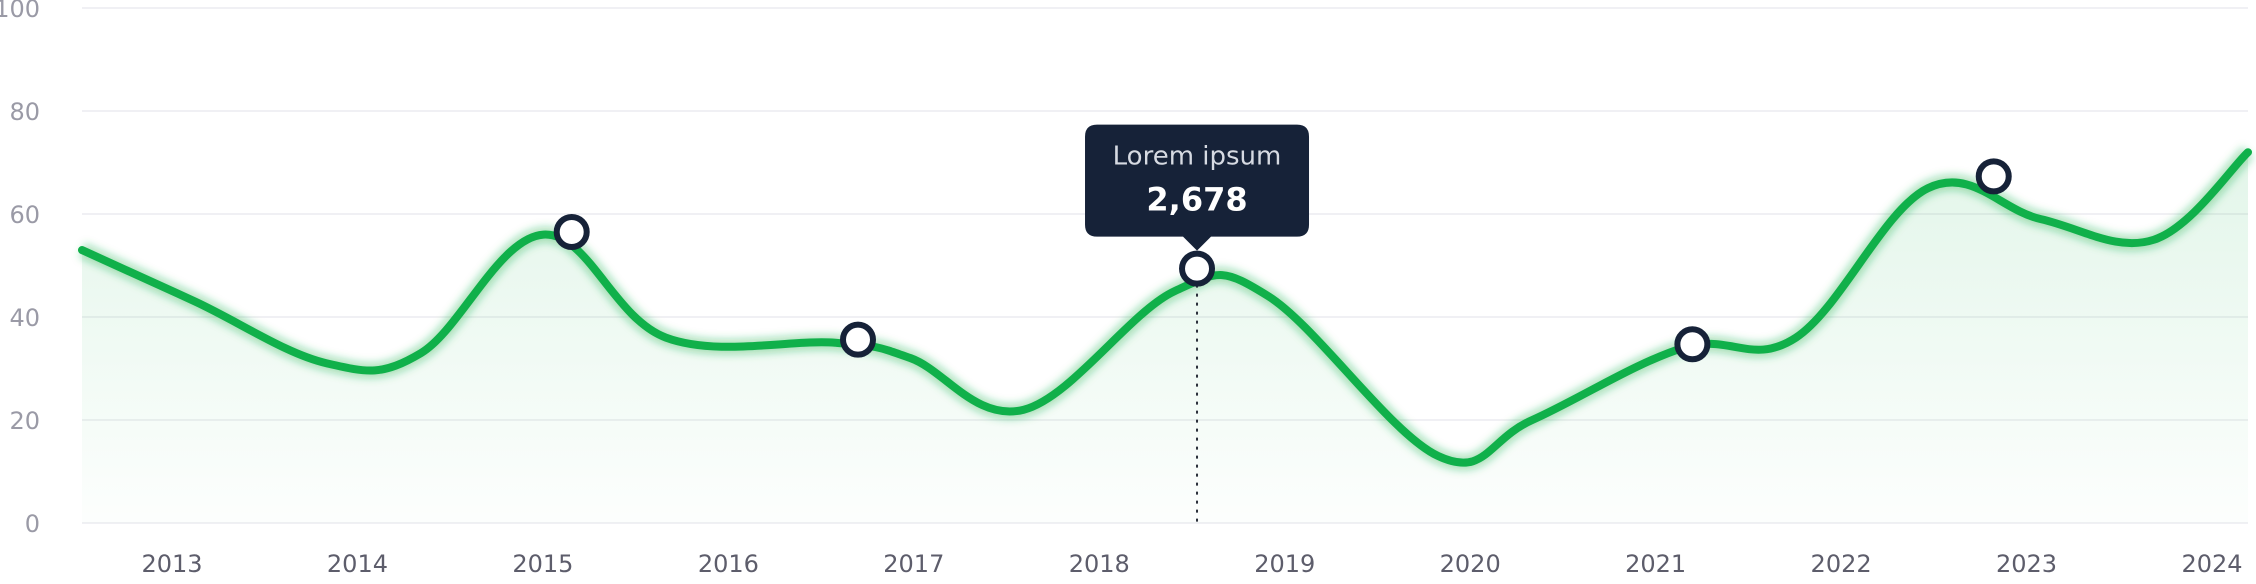  What do you see at coordinates (913, 564) in the screenshot?
I see `x-tick-label: 2017` at bounding box center [913, 564].